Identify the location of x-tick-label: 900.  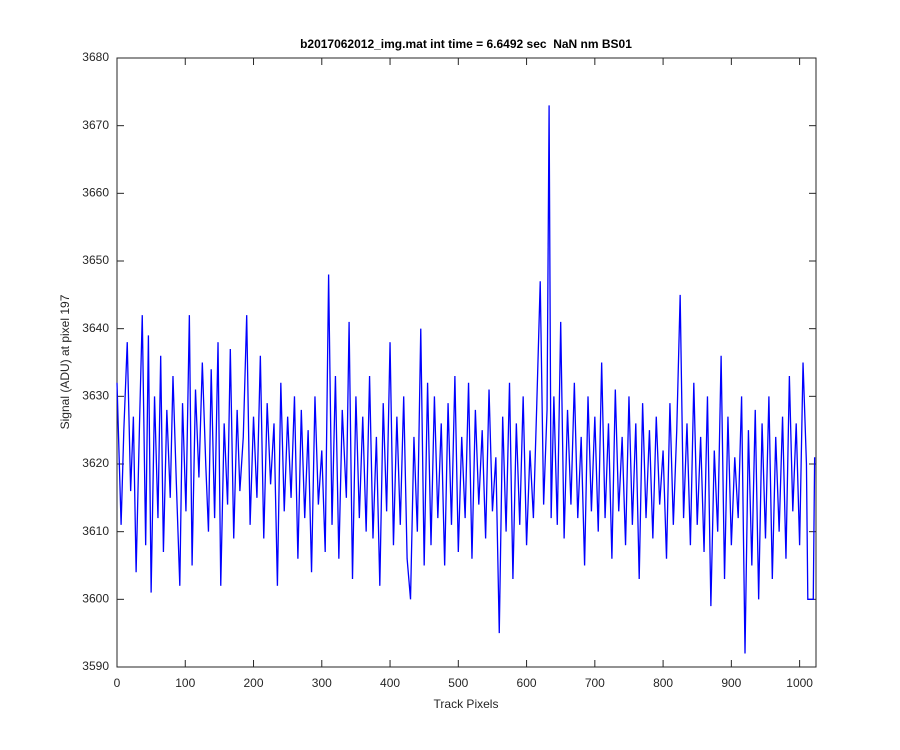
(731, 683).